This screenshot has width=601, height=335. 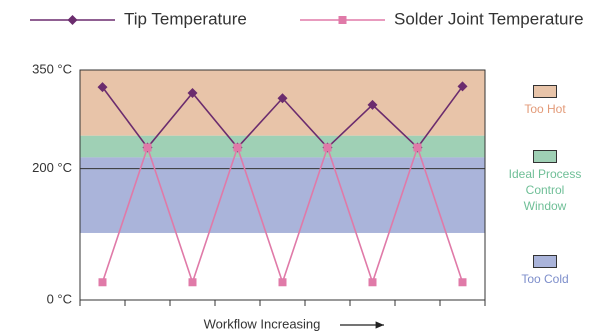 What do you see at coordinates (52, 68) in the screenshot?
I see `y-tick-label: 350 °C` at bounding box center [52, 68].